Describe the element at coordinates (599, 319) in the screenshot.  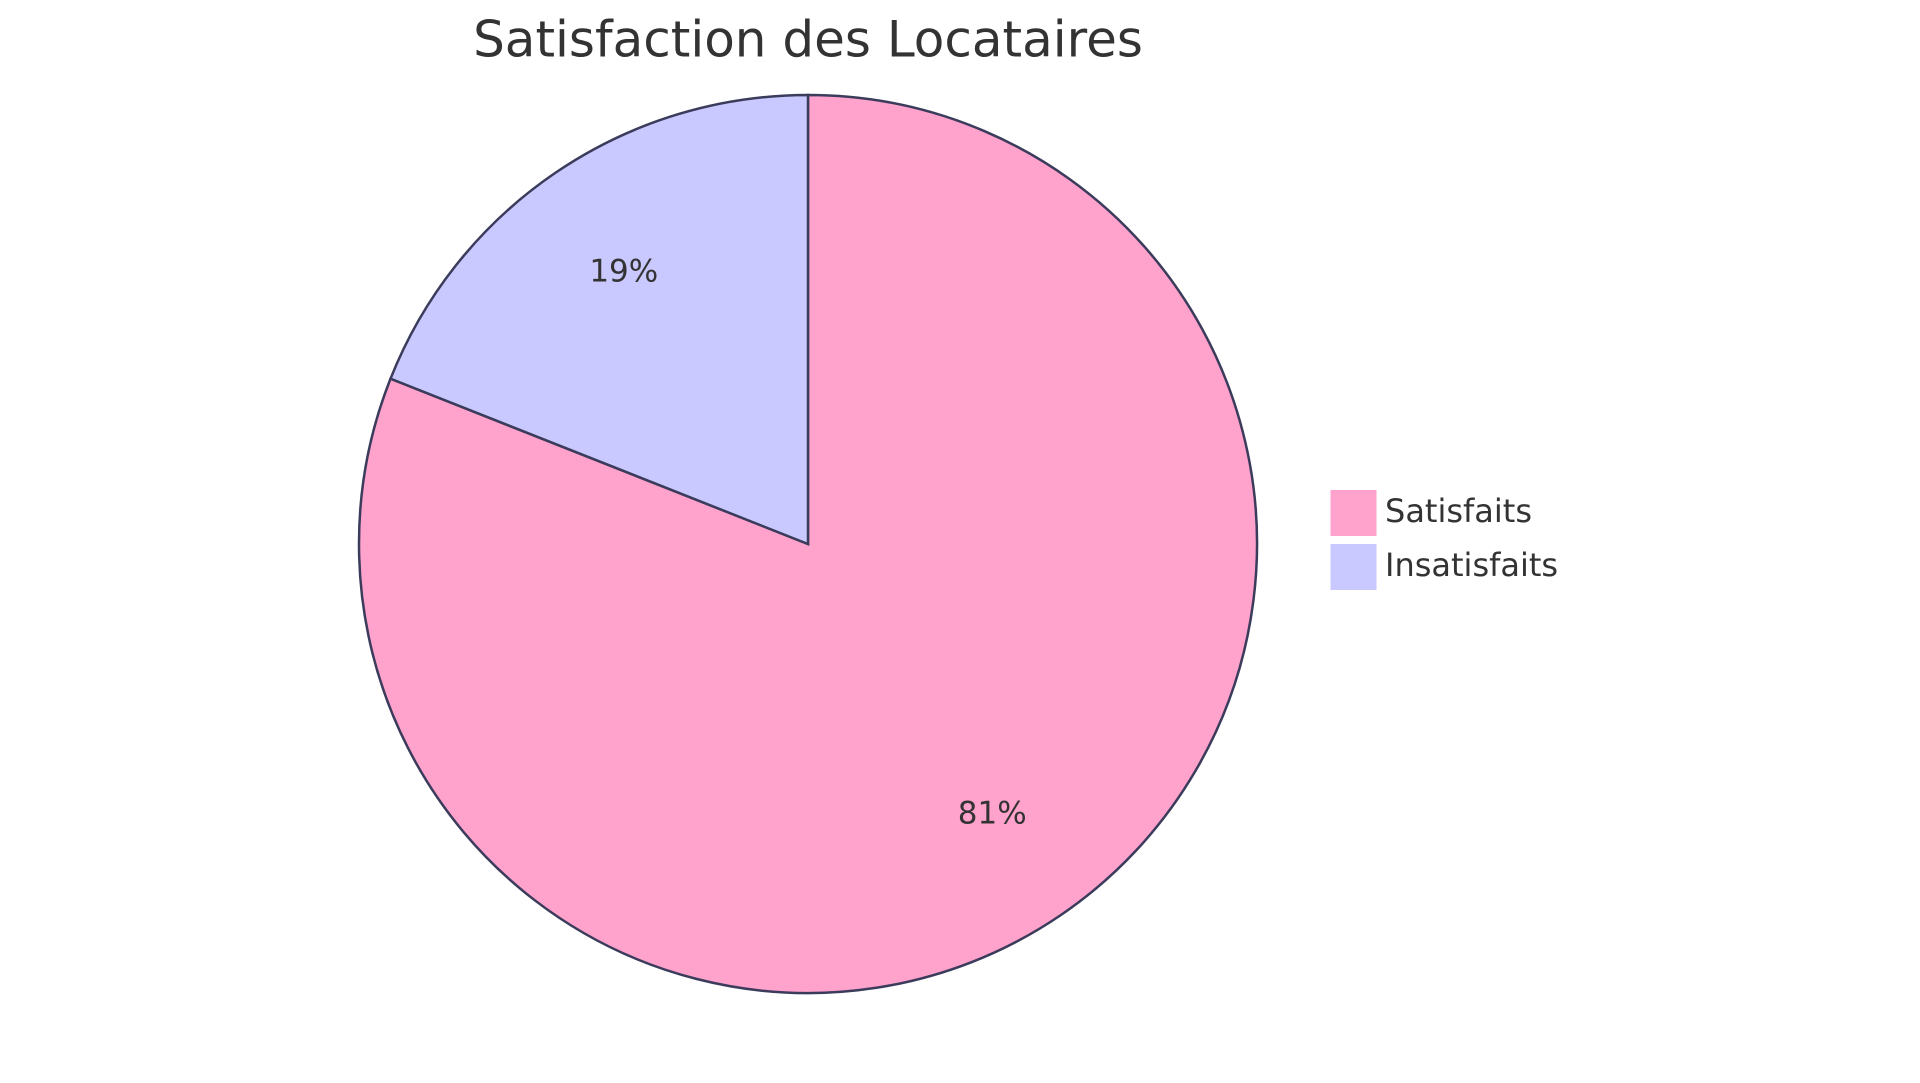
I see `pie-slice` at that location.